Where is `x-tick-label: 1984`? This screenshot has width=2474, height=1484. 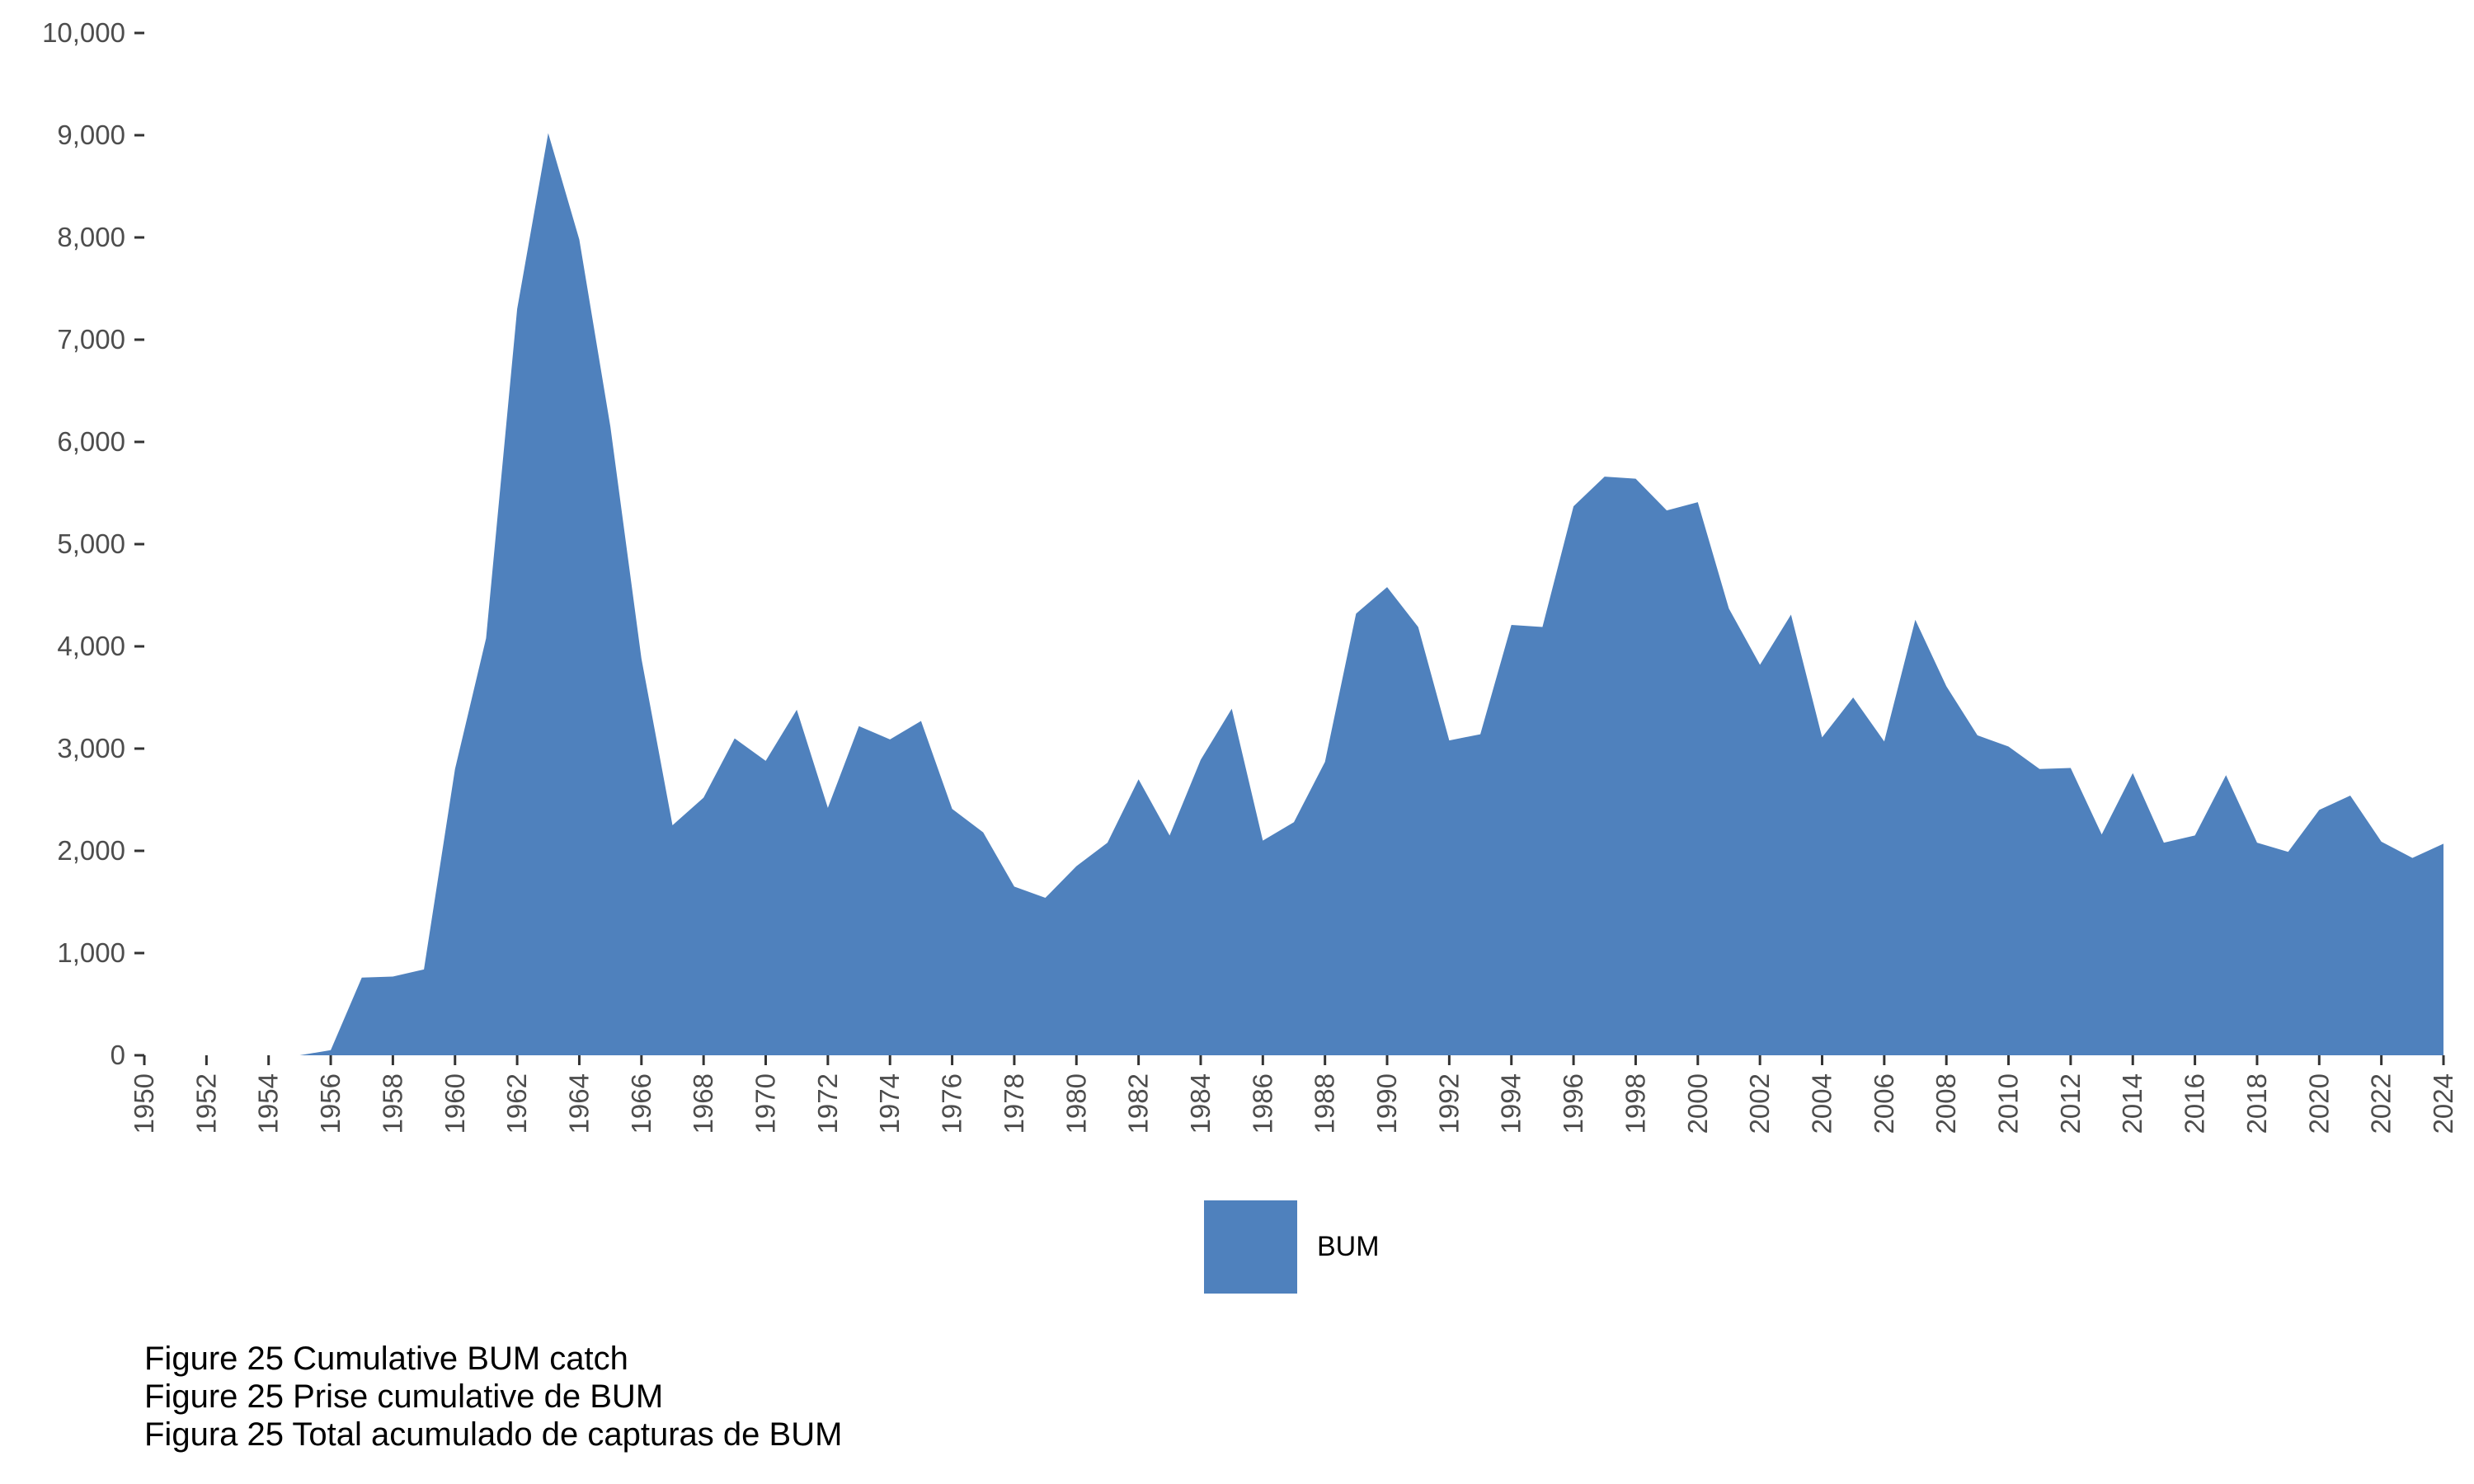
x-tick-label: 1984 is located at coordinates (1200, 1103).